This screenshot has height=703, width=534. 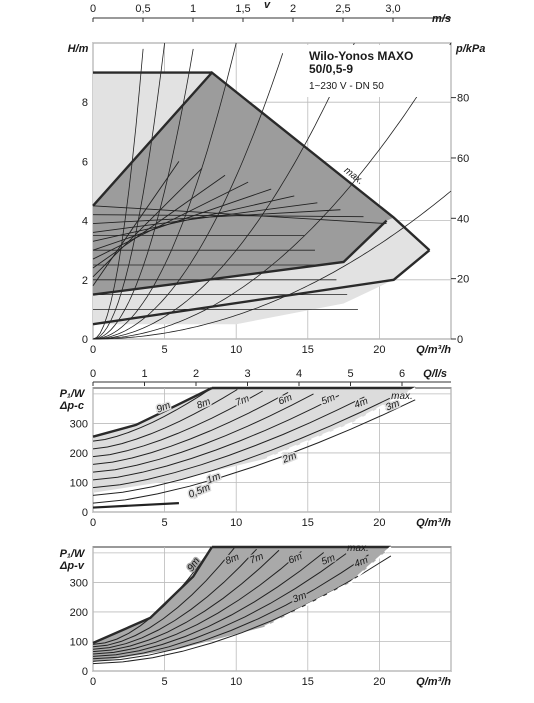 What do you see at coordinates (463, 219) in the screenshot?
I see `y2-tick-label: 40` at bounding box center [463, 219].